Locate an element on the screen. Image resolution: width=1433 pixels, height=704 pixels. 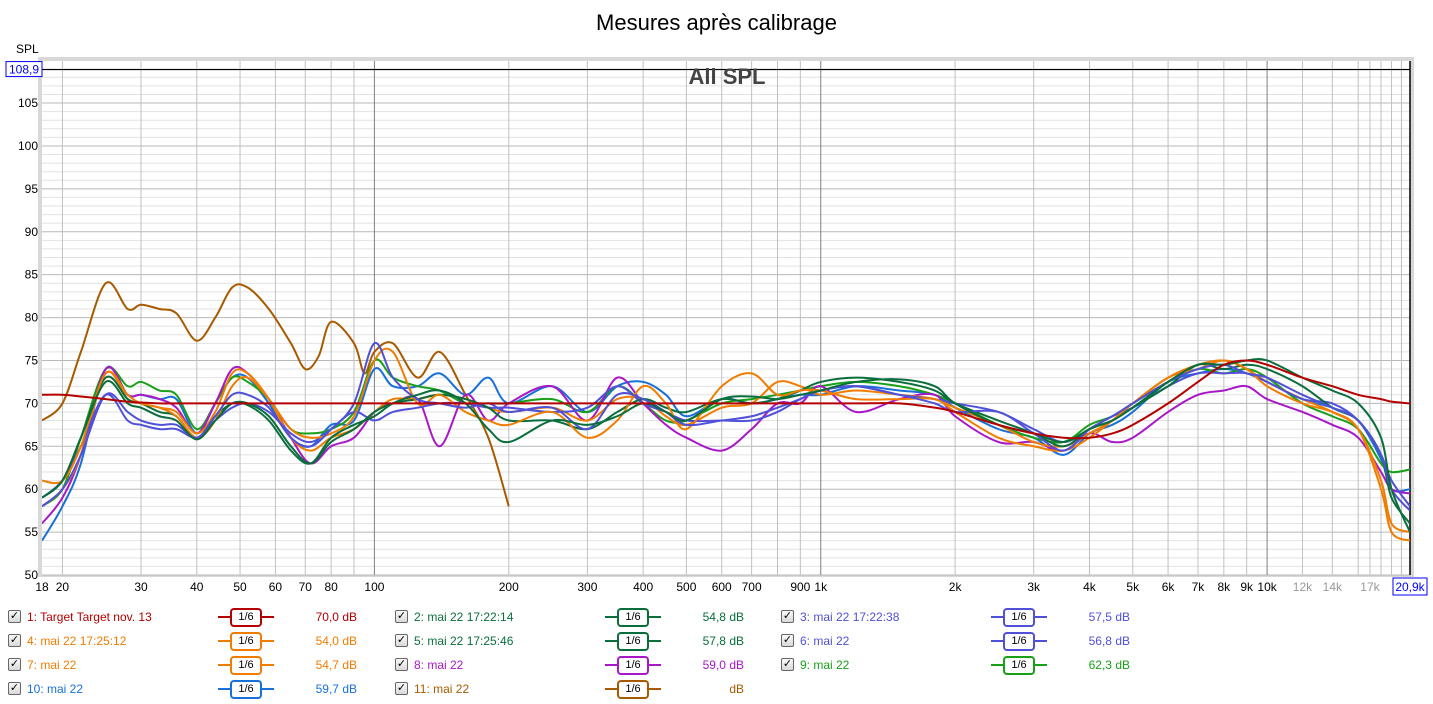
series-level: 59,7 dB is located at coordinates (336, 689).